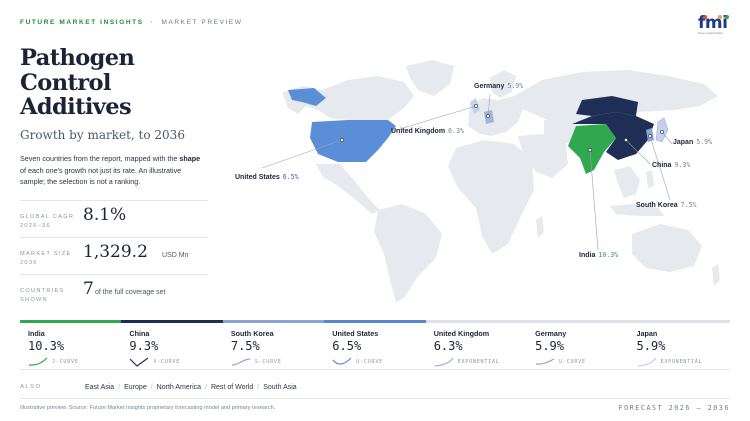  Describe the element at coordinates (273, 344) in the screenshot. I see `tile-south-korea: South Korea 7.5% S-CURVE` at that location.